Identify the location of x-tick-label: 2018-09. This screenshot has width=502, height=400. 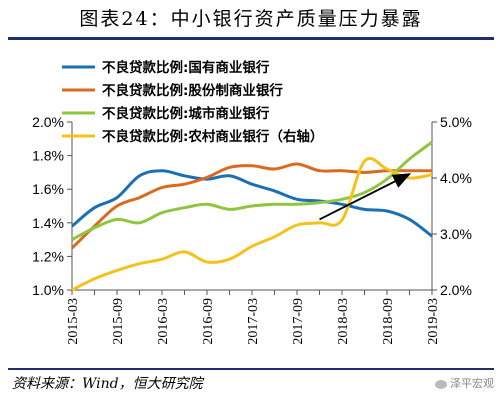
(388, 321).